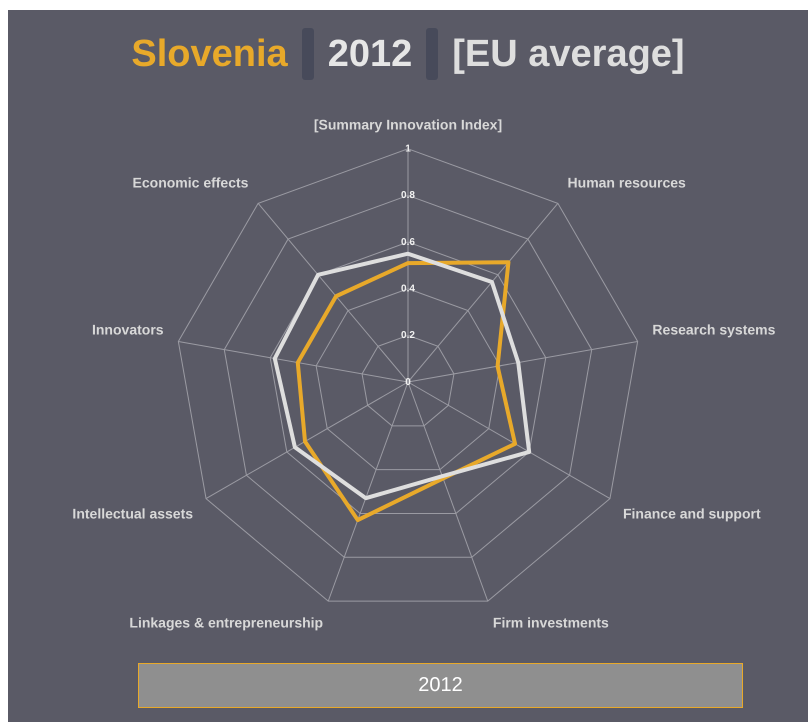 This screenshot has height=722, width=808. What do you see at coordinates (128, 329) in the screenshot?
I see `spoke-label: Innovators` at bounding box center [128, 329].